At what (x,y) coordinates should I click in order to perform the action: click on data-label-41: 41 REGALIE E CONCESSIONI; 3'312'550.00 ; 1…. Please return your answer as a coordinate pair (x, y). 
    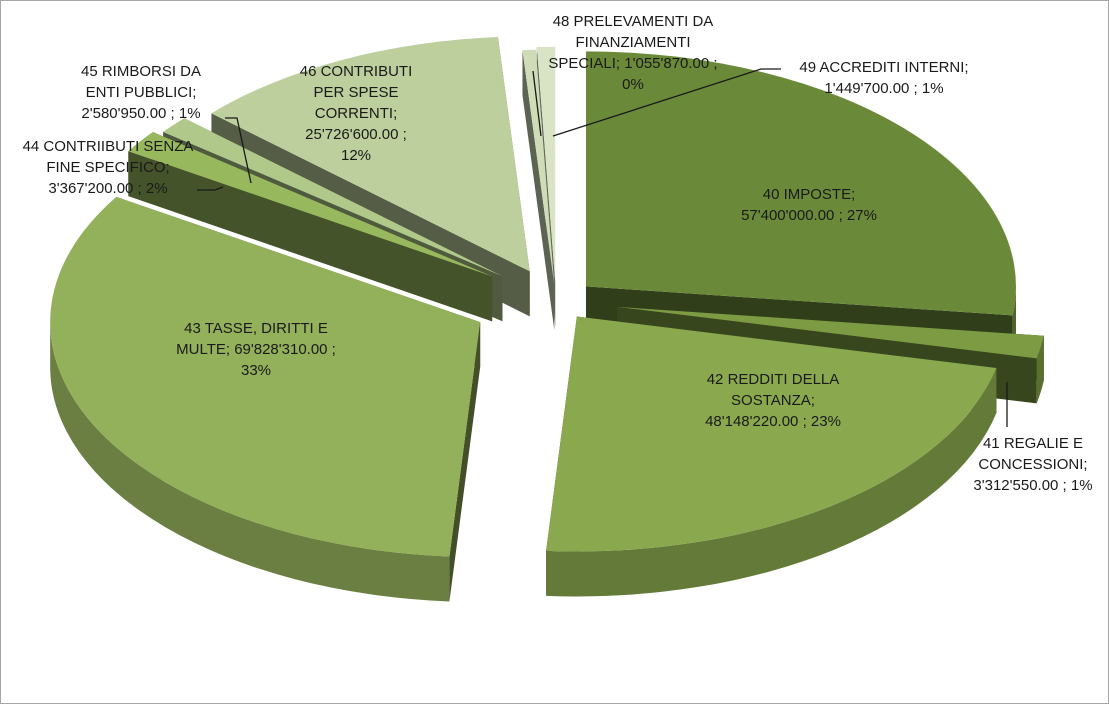
    Looking at the image, I should click on (1032, 464).